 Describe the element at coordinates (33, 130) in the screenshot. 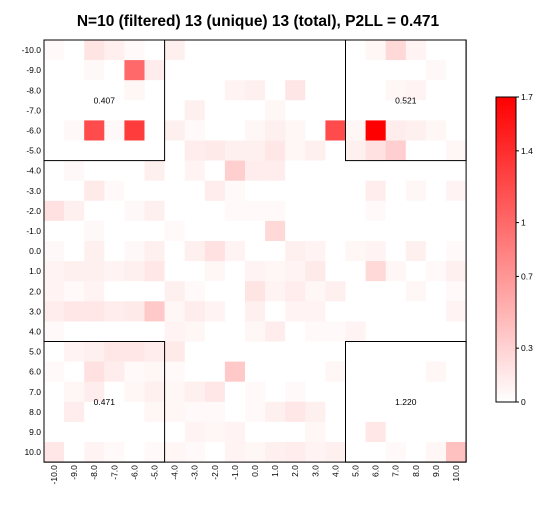

I see `y-tick-label: -6.0` at that location.